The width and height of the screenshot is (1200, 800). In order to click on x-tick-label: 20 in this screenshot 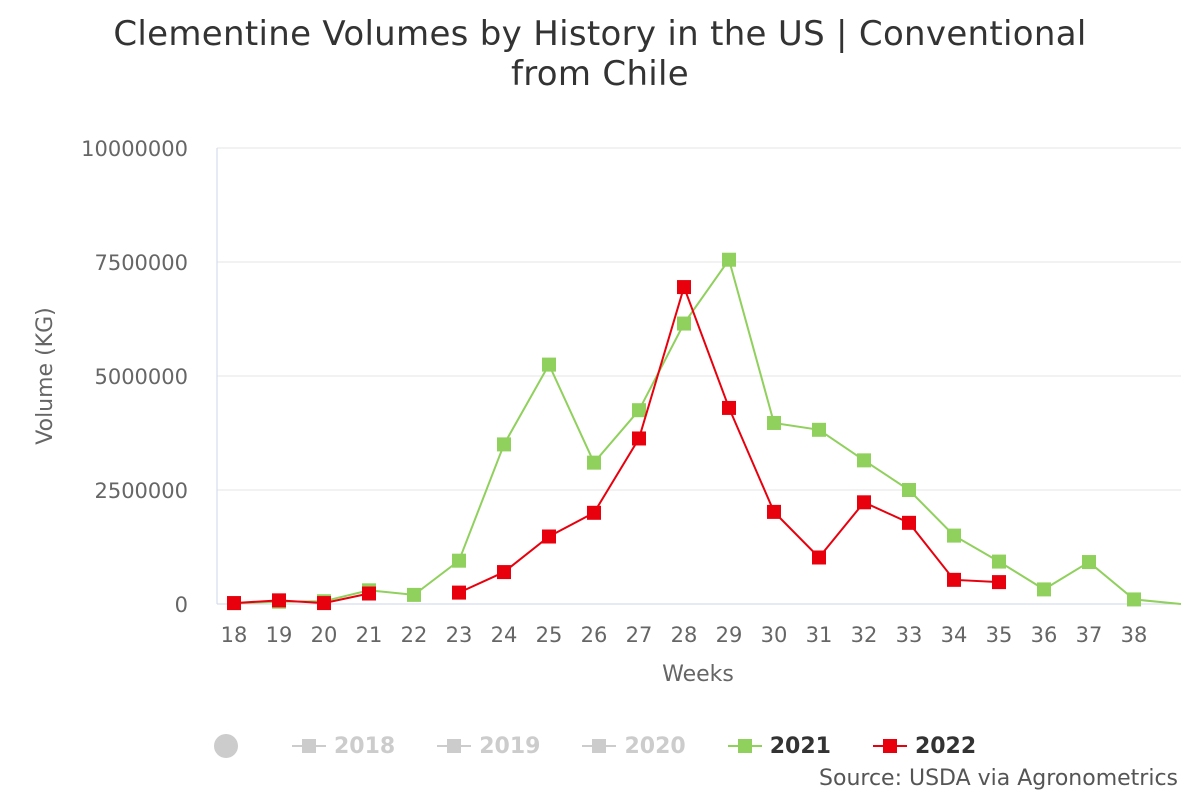, I will do `click(324, 635)`.